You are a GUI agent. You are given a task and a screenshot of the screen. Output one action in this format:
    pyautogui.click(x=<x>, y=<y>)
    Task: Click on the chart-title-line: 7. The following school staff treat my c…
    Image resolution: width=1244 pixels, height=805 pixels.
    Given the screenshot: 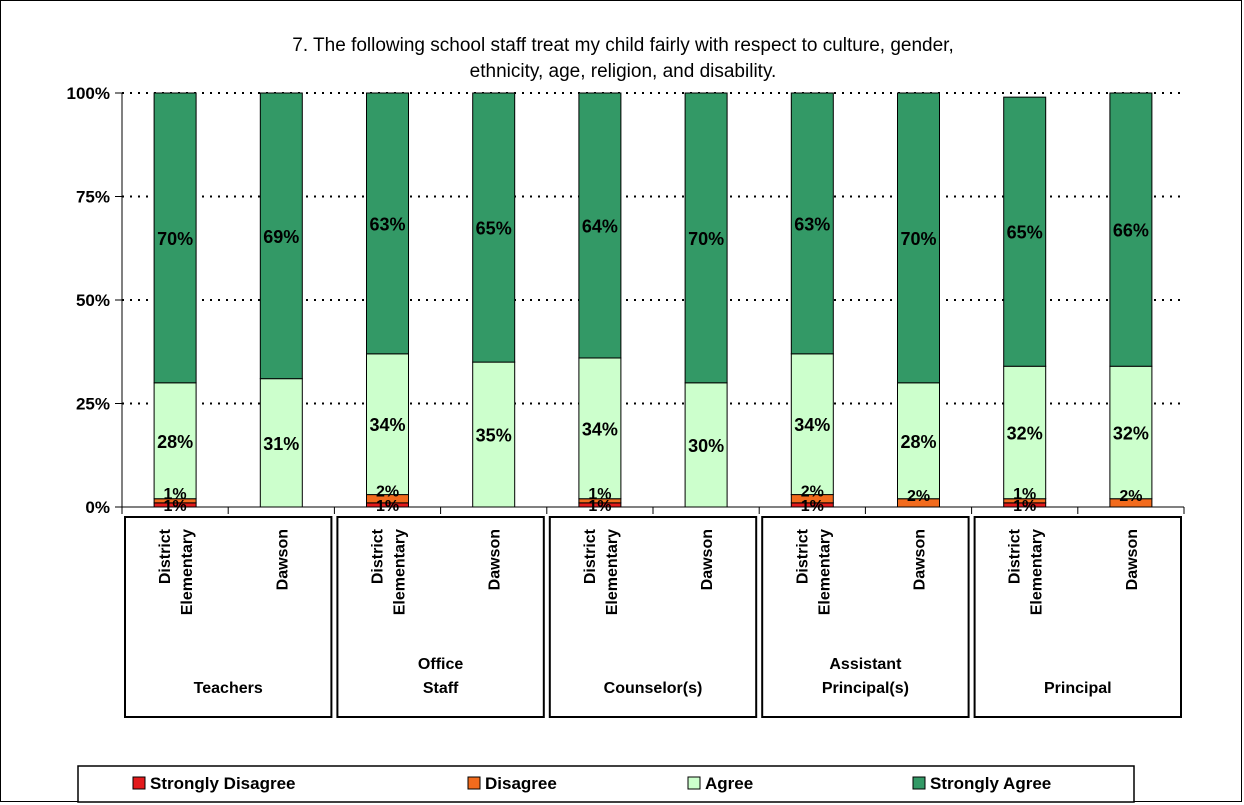 What is the action you would take?
    pyautogui.click(x=622, y=45)
    